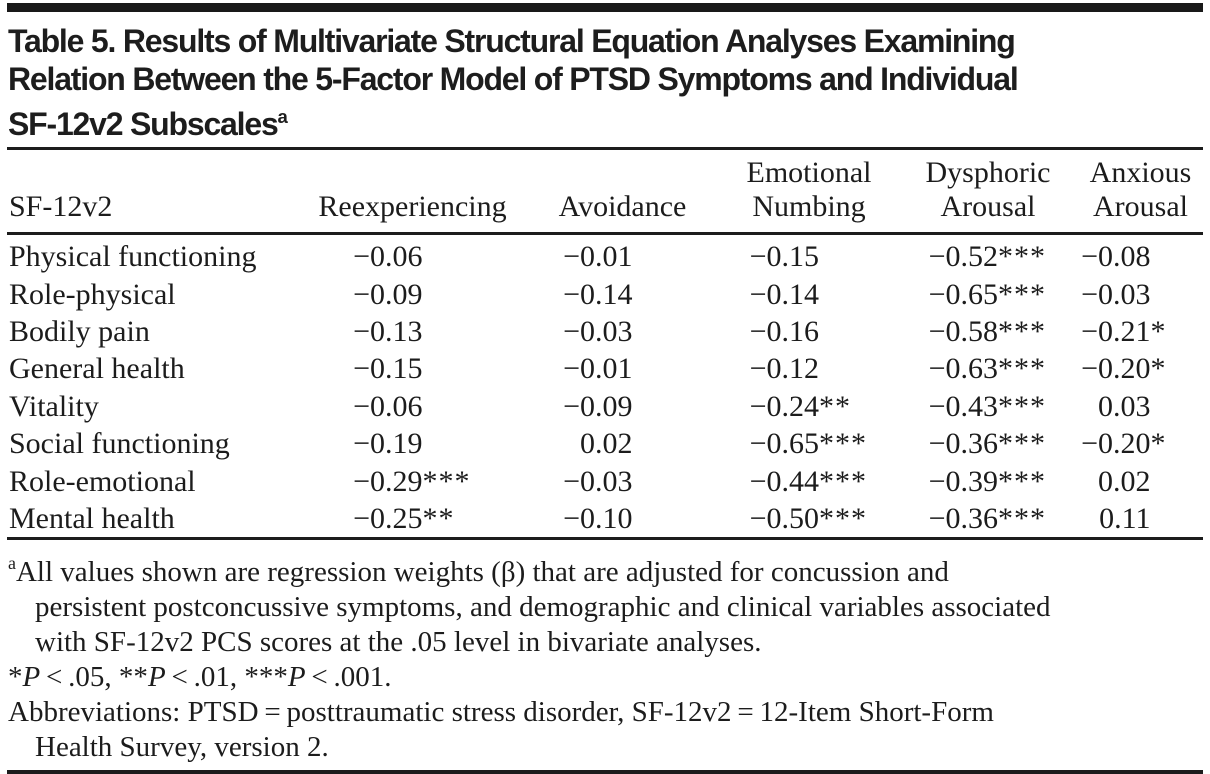  Describe the element at coordinates (94, 677) in the screenshot. I see `significance-text: < .05, **` at that location.